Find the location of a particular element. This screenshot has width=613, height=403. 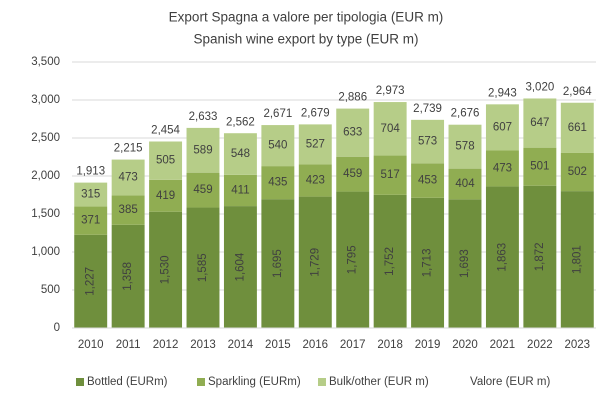

data-label: 1,729 is located at coordinates (315, 262).